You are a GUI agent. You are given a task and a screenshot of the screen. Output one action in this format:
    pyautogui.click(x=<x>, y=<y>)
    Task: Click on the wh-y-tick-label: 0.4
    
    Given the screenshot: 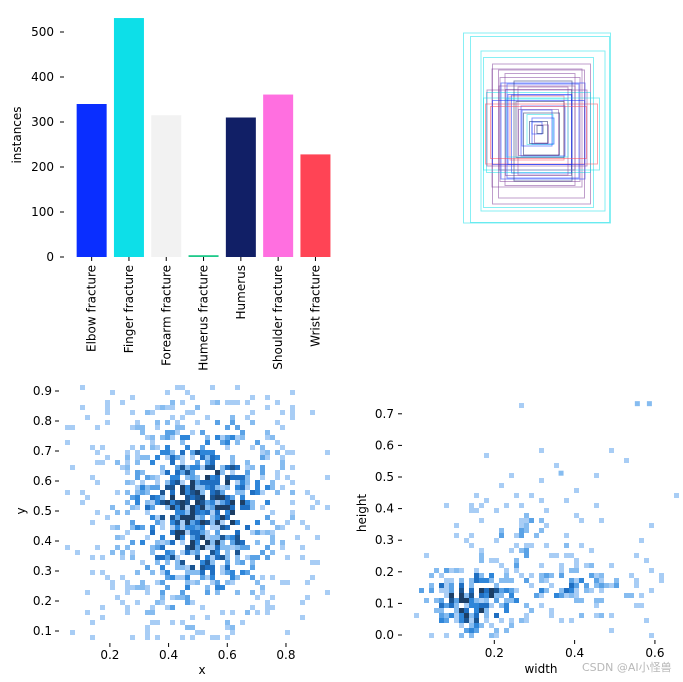 What is the action you would take?
    pyautogui.click(x=384, y=509)
    